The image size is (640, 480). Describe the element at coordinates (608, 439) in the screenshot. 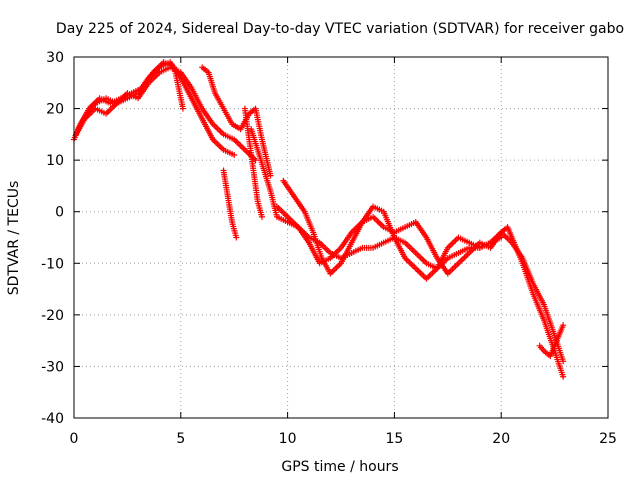

I see `x-tick-label: 25` at that location.